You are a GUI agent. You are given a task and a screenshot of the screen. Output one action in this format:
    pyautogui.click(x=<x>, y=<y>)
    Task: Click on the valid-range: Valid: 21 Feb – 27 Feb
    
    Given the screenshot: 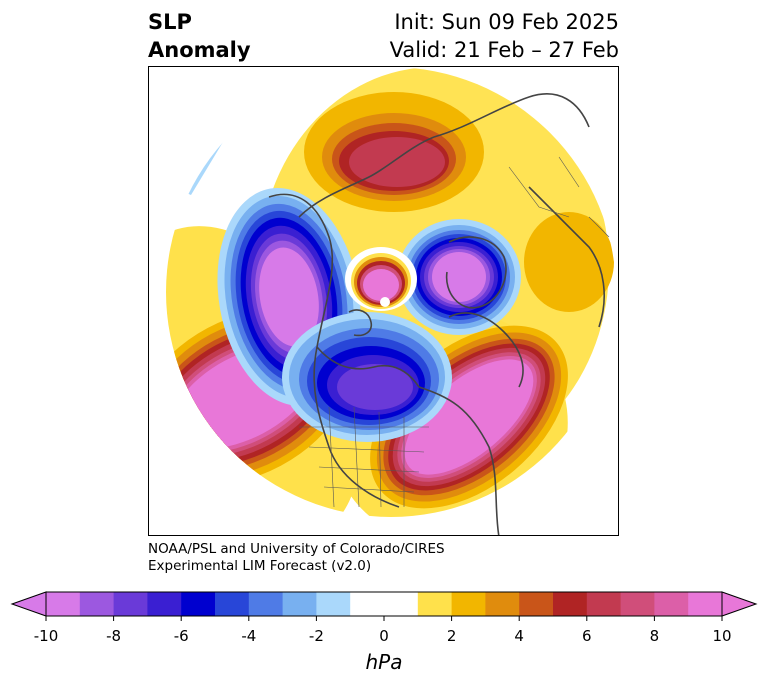 What is the action you would take?
    pyautogui.click(x=504, y=50)
    